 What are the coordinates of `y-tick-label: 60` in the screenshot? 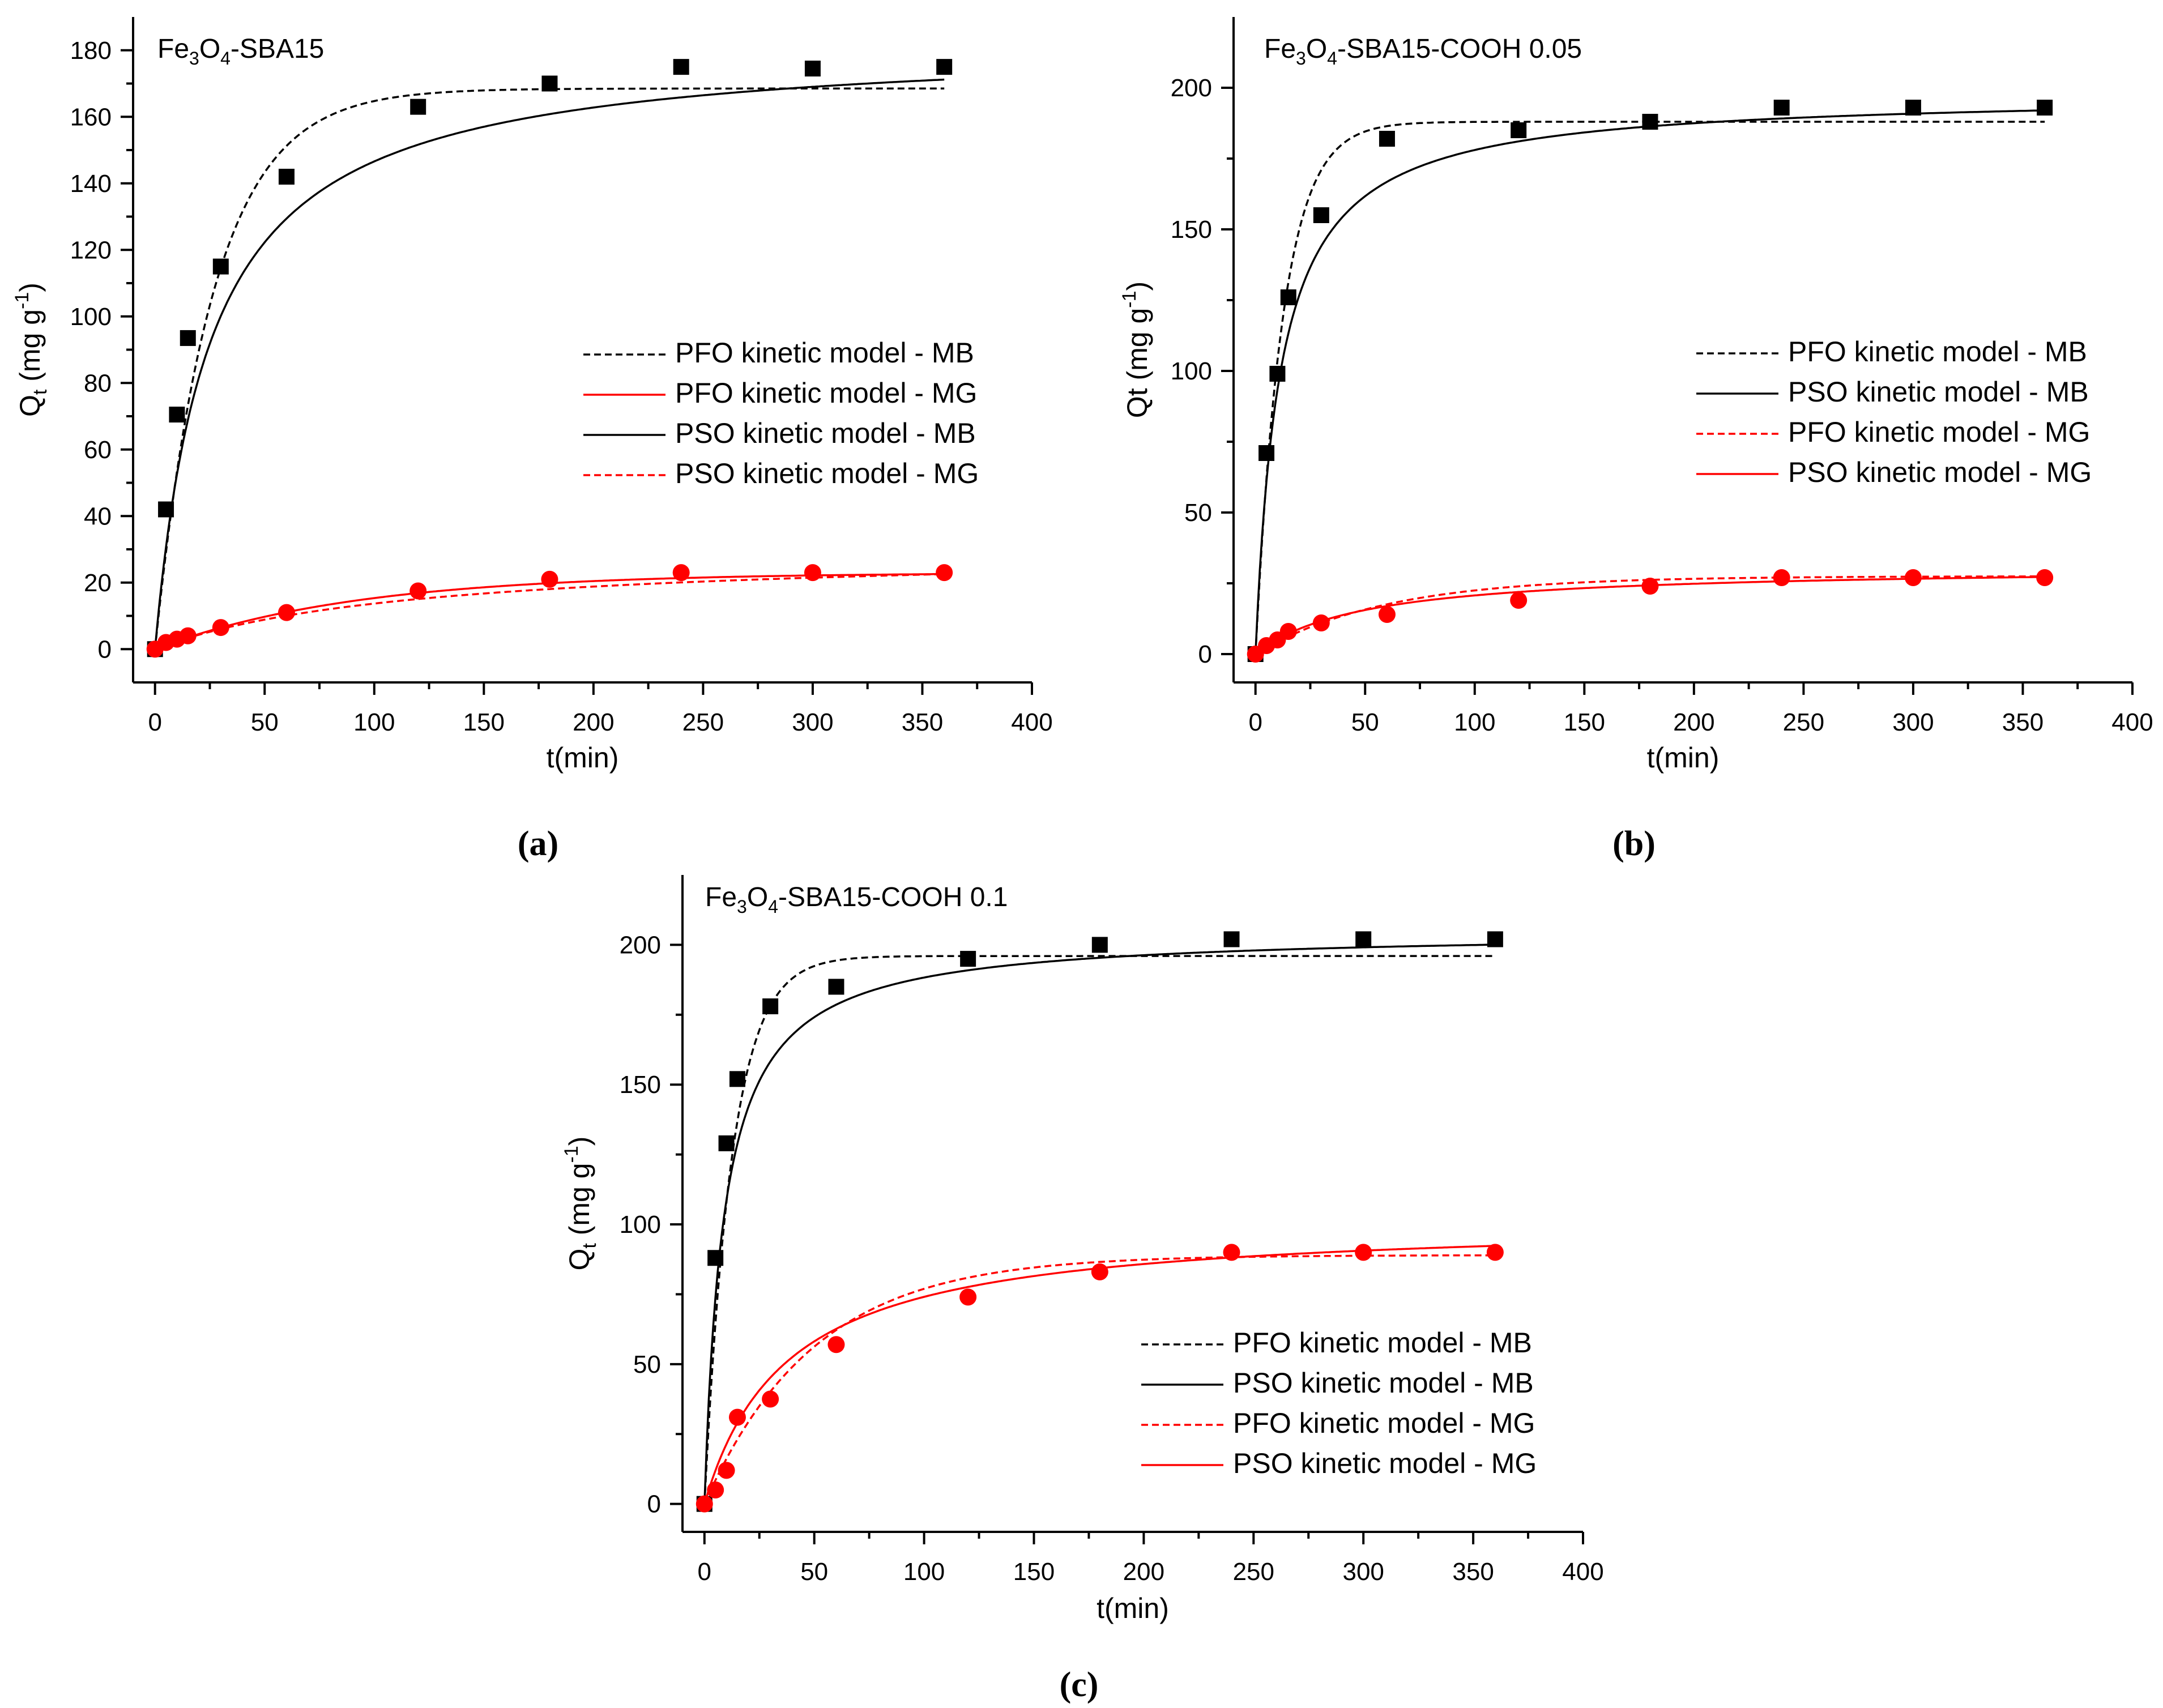 It's located at (98, 450).